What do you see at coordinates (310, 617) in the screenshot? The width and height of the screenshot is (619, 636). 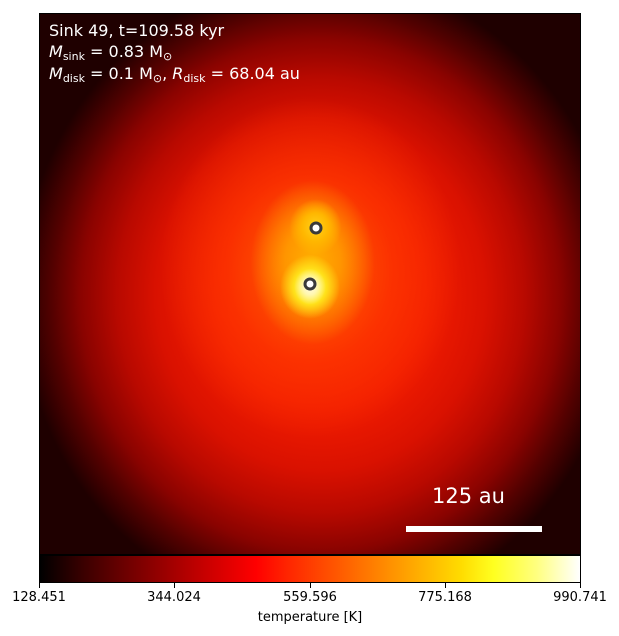 I see `colorbar-label: temperature [K]` at bounding box center [310, 617].